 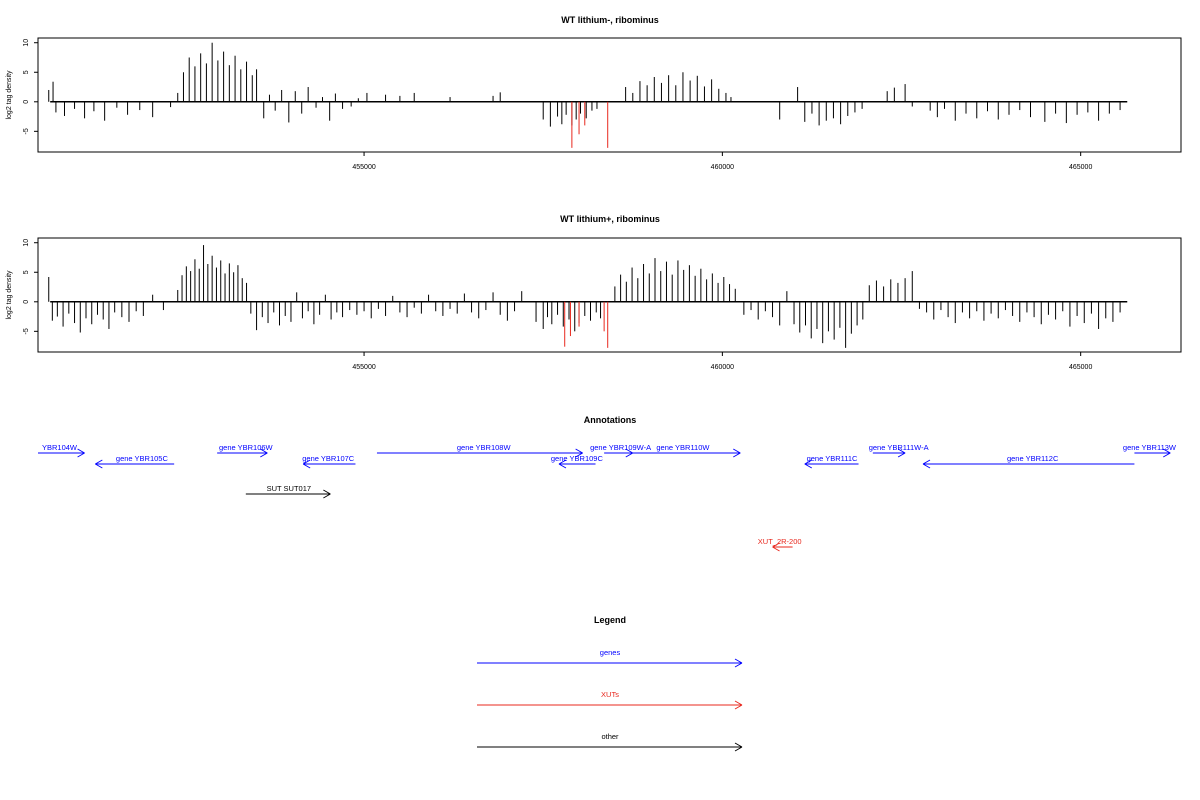 What do you see at coordinates (610, 694) in the screenshot?
I see `legend-label: XUTs` at bounding box center [610, 694].